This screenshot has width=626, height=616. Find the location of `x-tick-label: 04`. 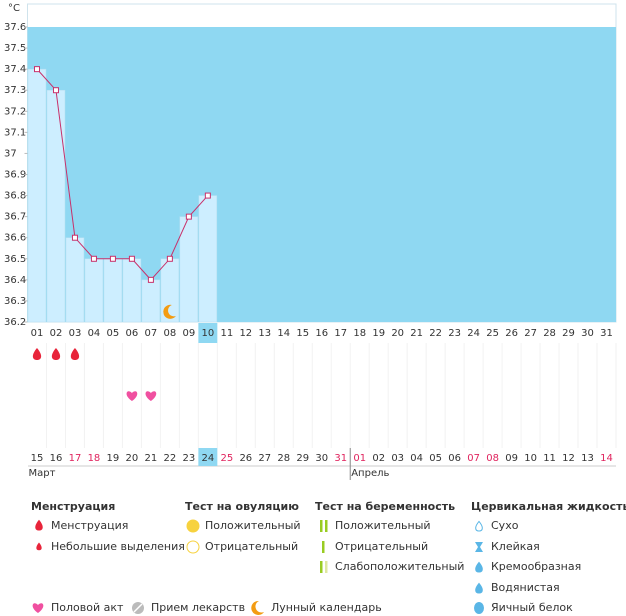

x-tick-label: 04 is located at coordinates (94, 333).